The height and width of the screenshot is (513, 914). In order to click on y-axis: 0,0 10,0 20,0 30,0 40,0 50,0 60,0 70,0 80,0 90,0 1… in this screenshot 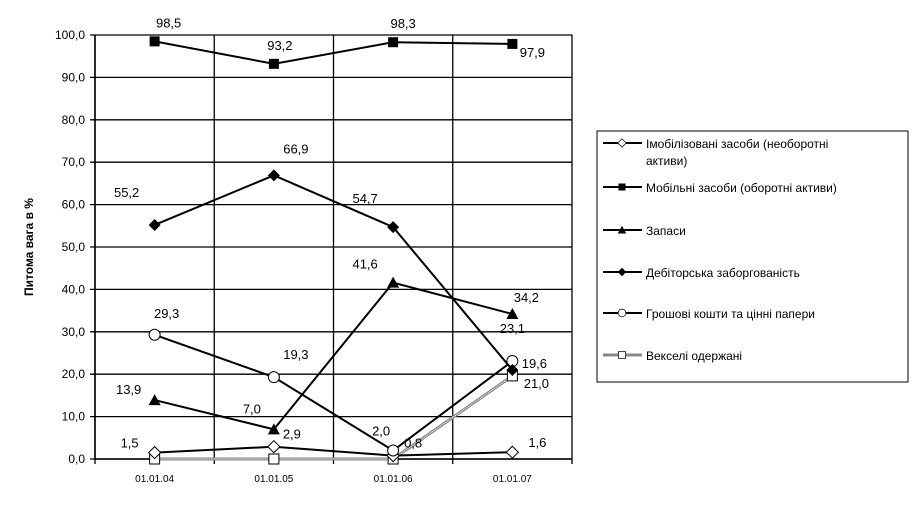, I will do `click(70, 247)`.